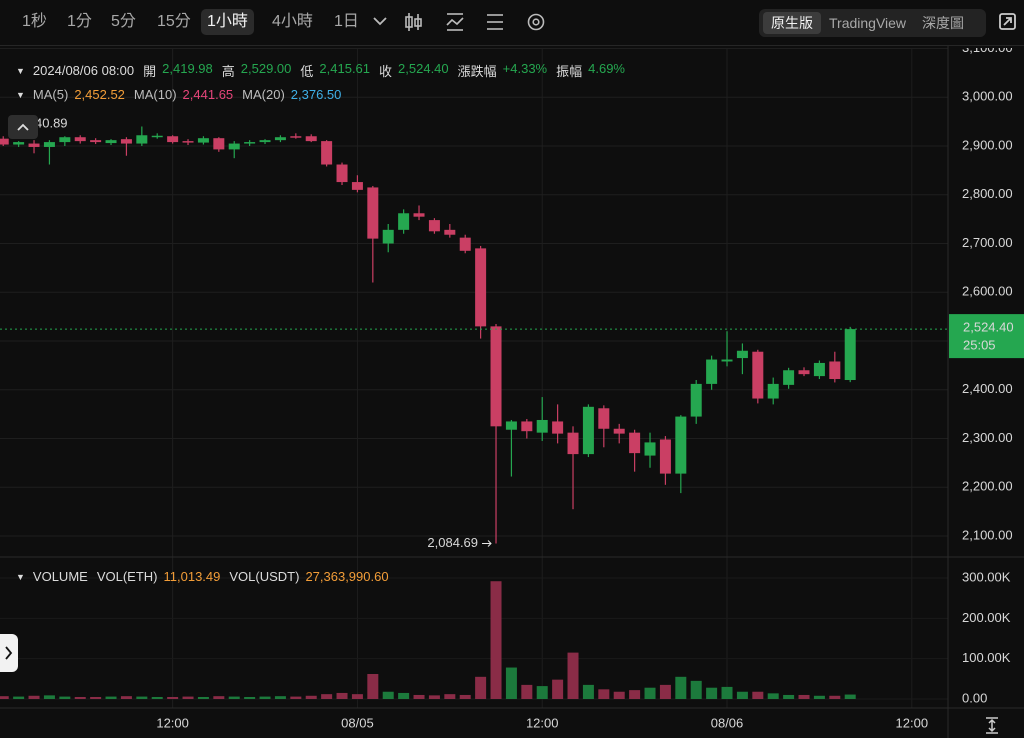 Image resolution: width=1024 pixels, height=738 pixels. Describe the element at coordinates (868, 23) in the screenshot. I see `view-button: TradingView` at that location.